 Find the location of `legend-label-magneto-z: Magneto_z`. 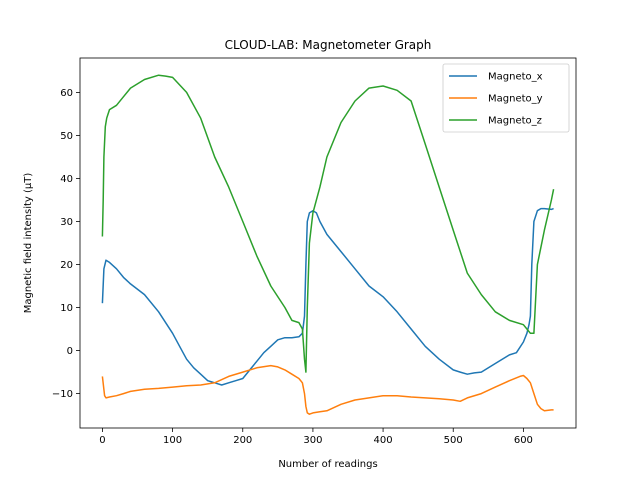

legend-label-magneto-z: Magneto_z is located at coordinates (515, 121).